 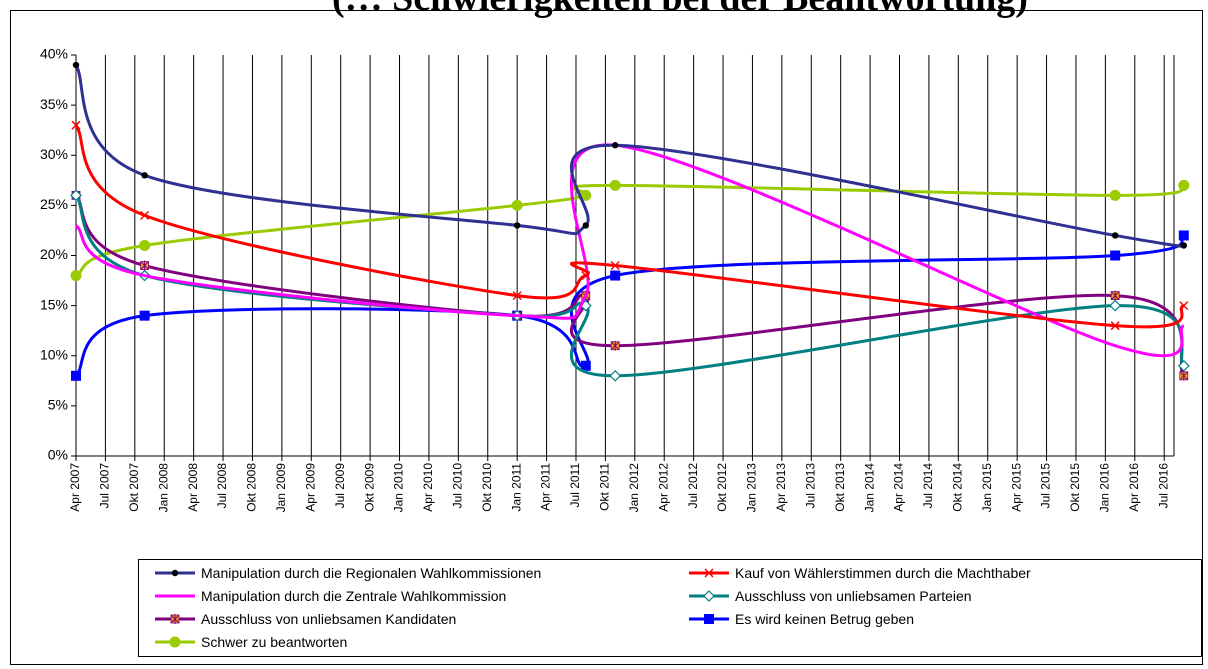 What do you see at coordinates (252, 487) in the screenshot?
I see `x-tick-label: Okt 2008` at bounding box center [252, 487].